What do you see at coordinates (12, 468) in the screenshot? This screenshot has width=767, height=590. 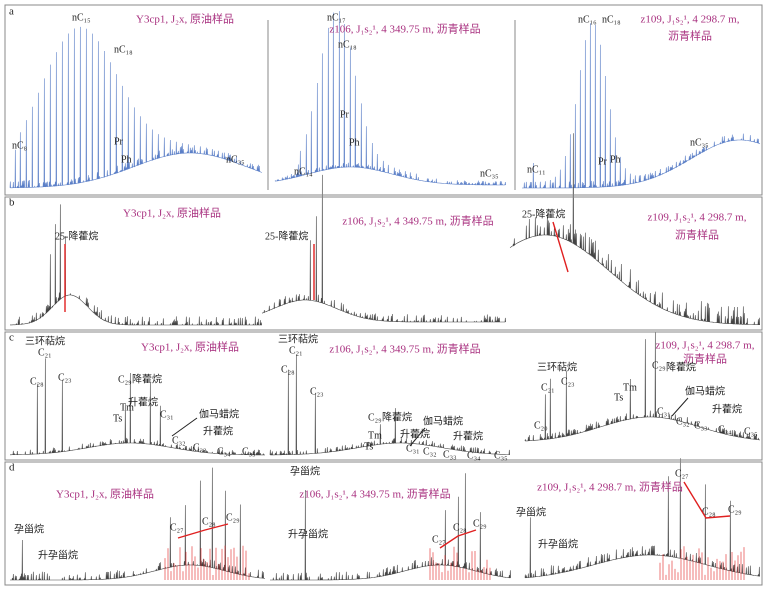 I see `panel-label: d` at bounding box center [12, 468].